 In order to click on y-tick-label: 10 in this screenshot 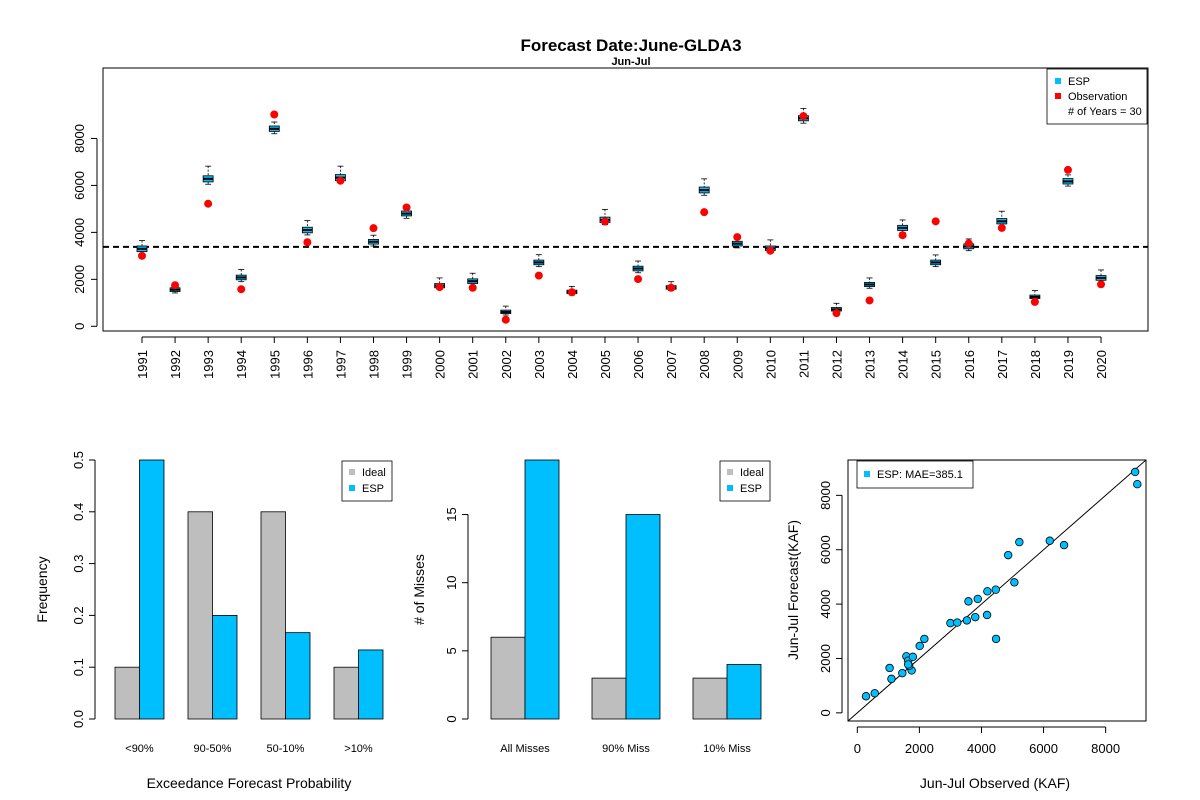, I will do `click(451, 582)`.